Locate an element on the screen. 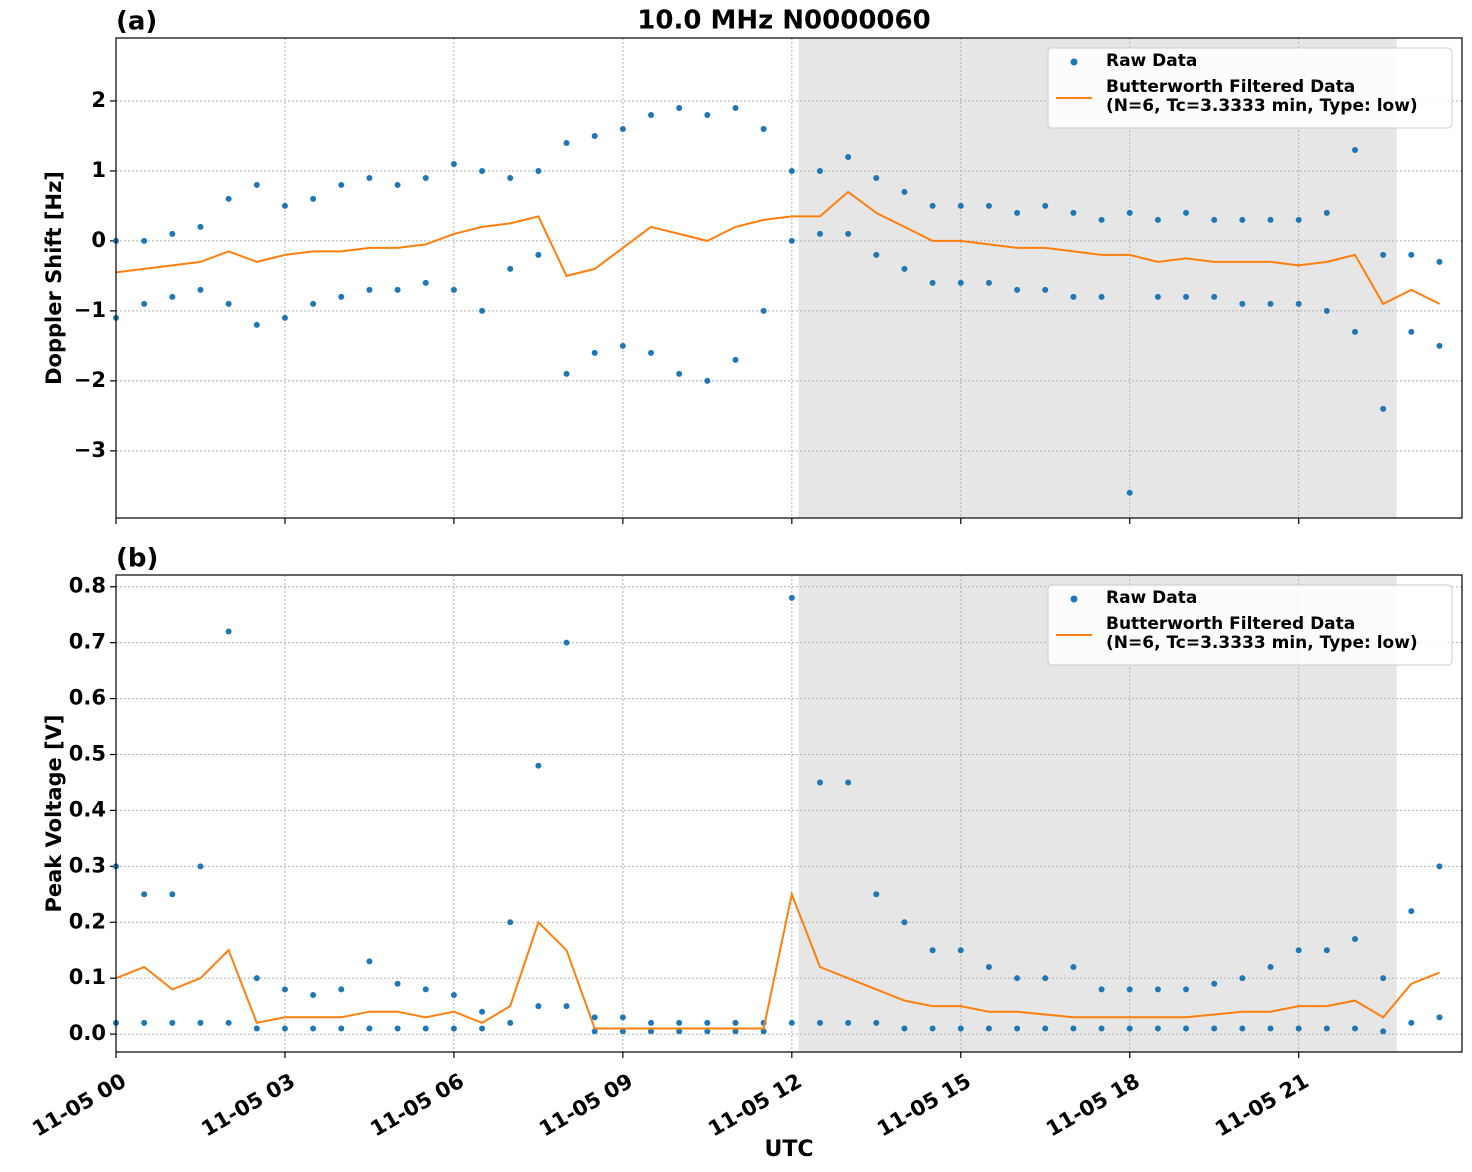 This screenshot has width=1472, height=1172. x-tick-label: 11-05 03 is located at coordinates (248, 1105).